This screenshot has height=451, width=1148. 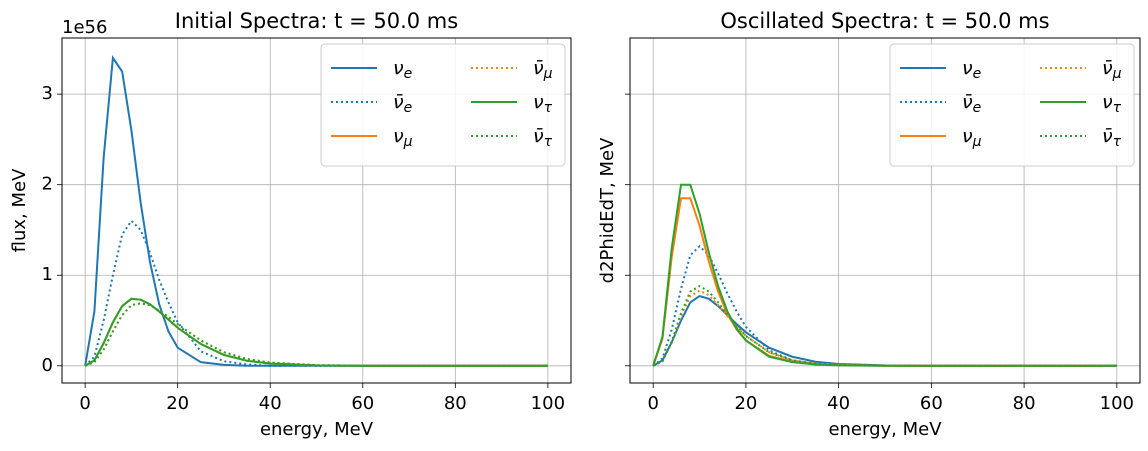 I want to click on y-tick-label: 0, so click(x=47, y=365).